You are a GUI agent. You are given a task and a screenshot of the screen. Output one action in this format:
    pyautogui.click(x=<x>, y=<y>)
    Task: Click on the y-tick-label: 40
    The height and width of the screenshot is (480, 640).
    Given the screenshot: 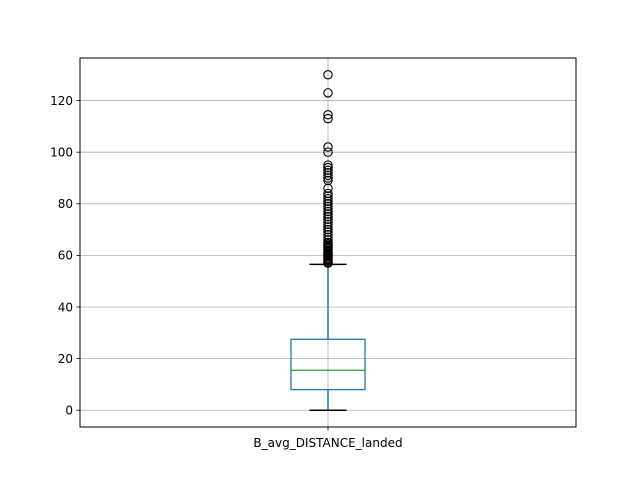 What is the action you would take?
    pyautogui.click(x=65, y=307)
    